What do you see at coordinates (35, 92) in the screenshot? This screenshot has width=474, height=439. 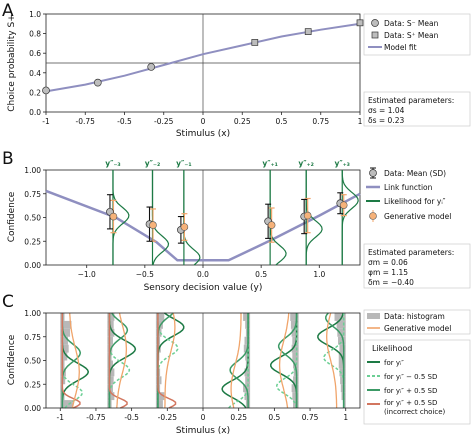 I see `y-tick-label-a: 0.2` at bounding box center [35, 92].